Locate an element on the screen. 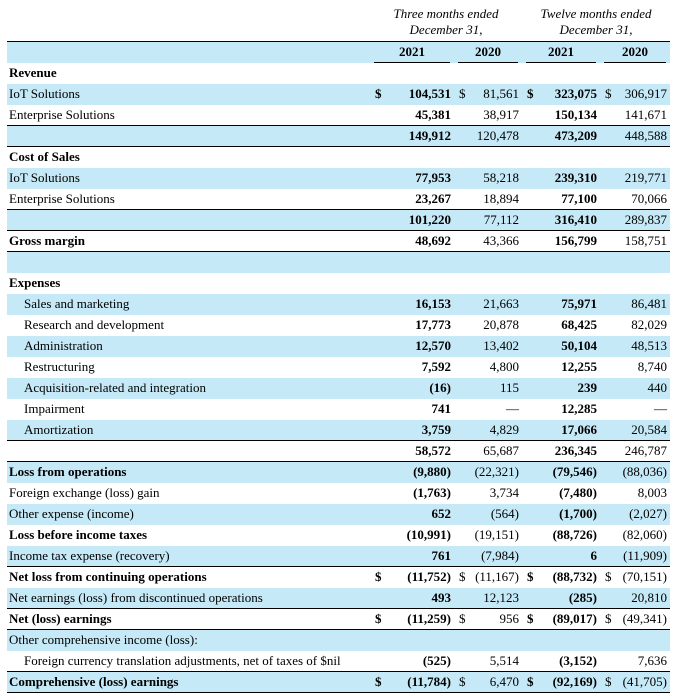 This screenshot has width=675, height=700. value: (92,169) is located at coordinates (574, 681).